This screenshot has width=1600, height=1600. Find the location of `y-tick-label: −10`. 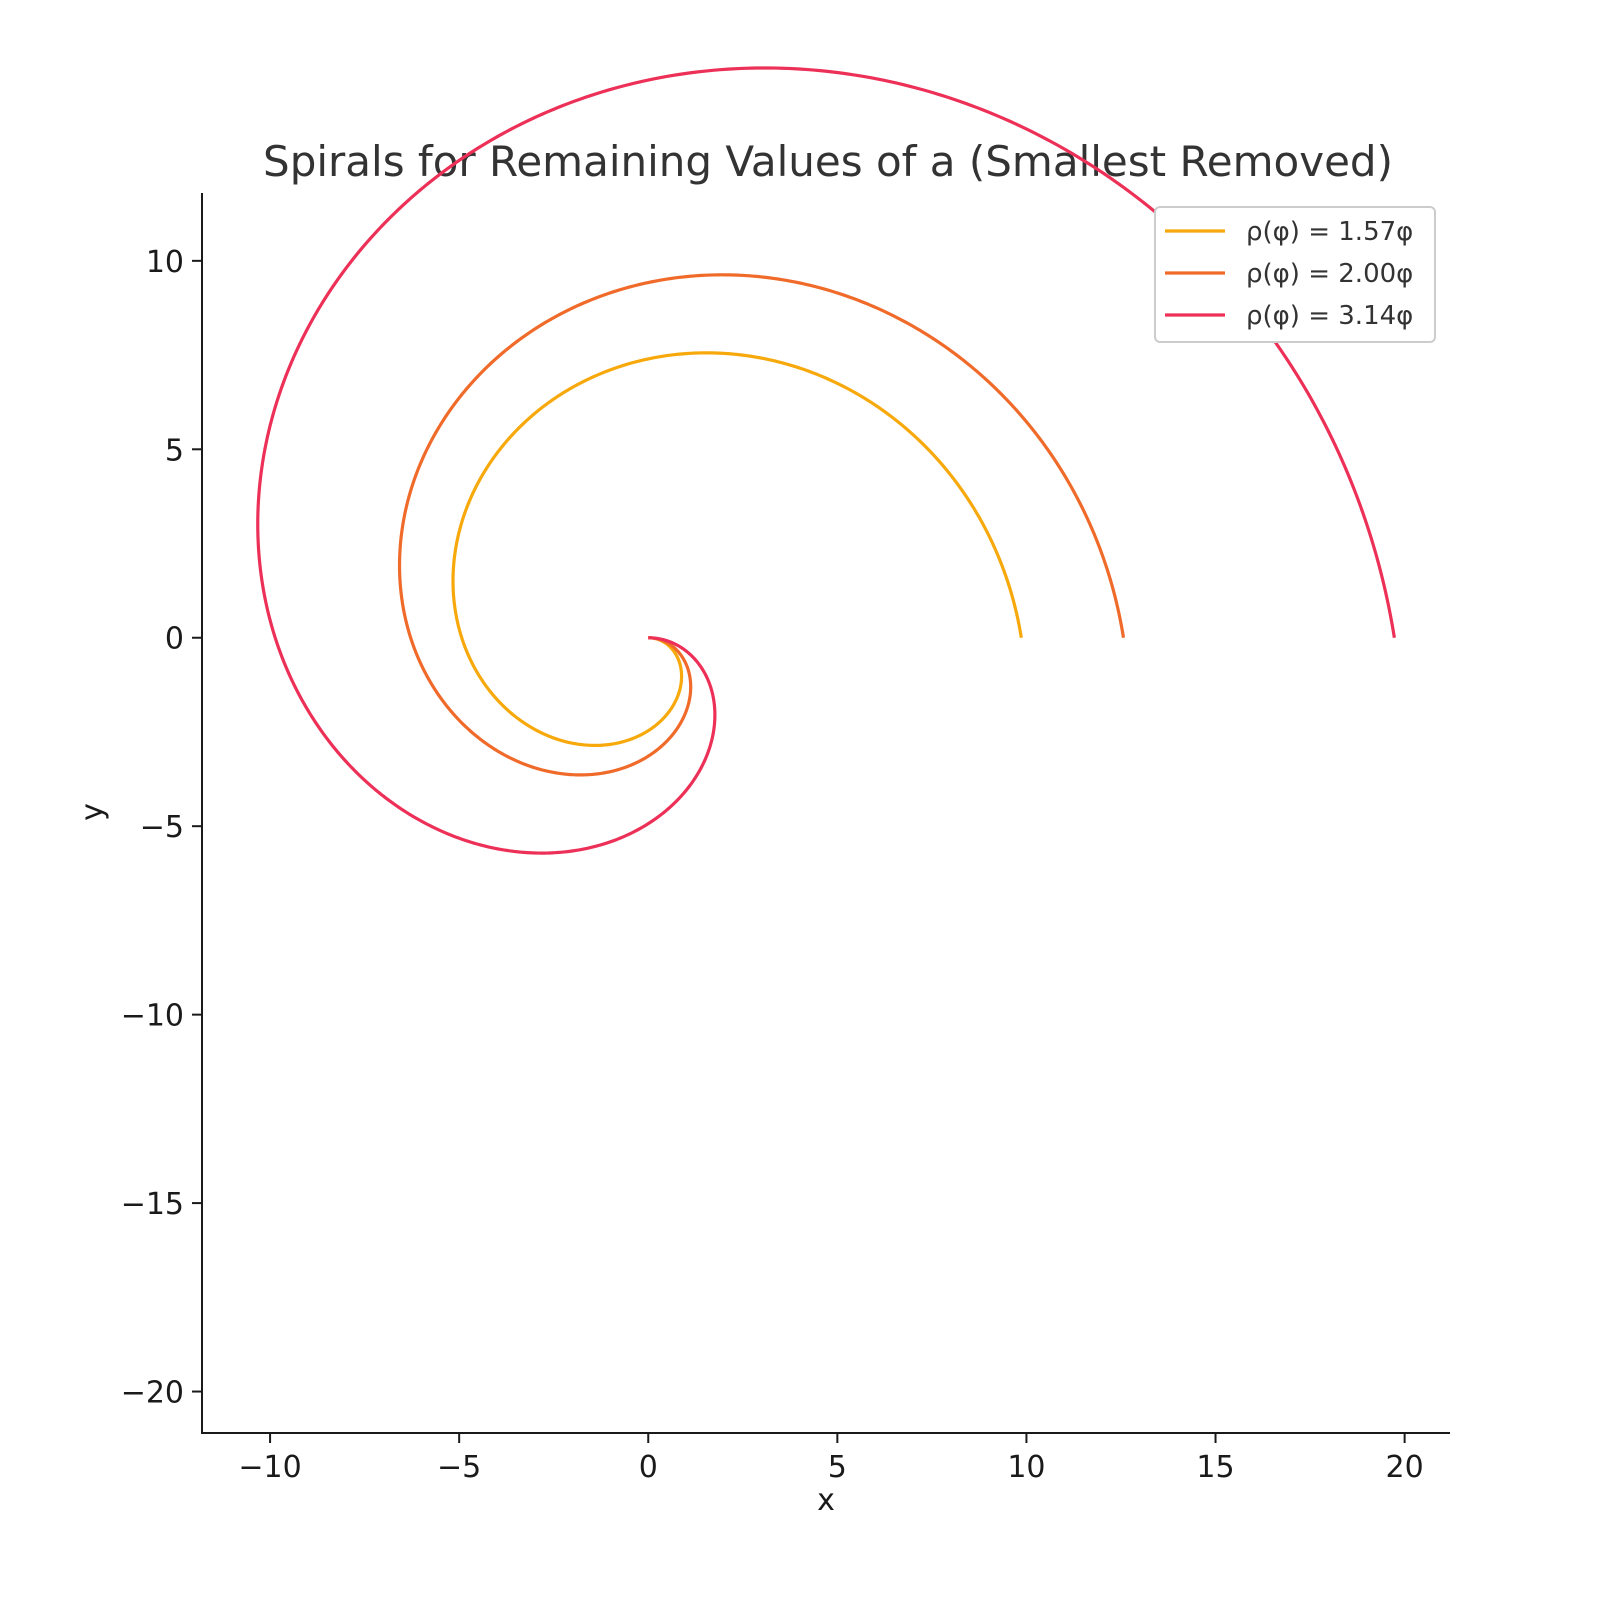

y-tick-label: −10 is located at coordinates (152, 1016).